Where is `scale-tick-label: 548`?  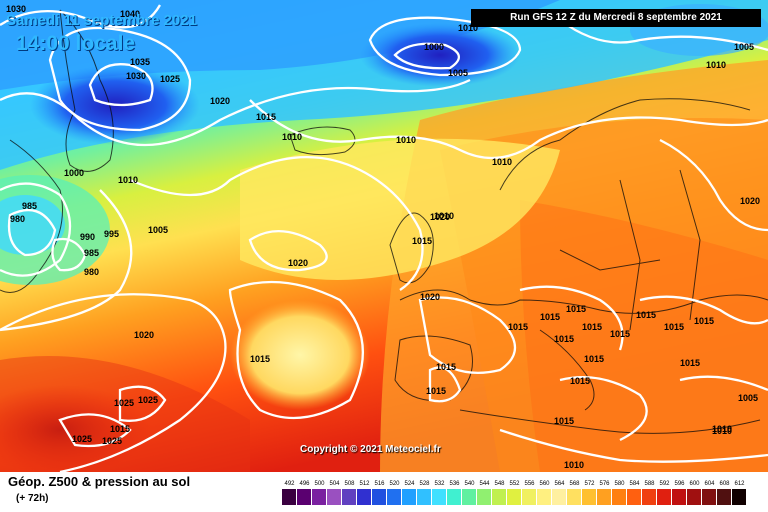 scale-tick-label: 548 is located at coordinates (499, 484).